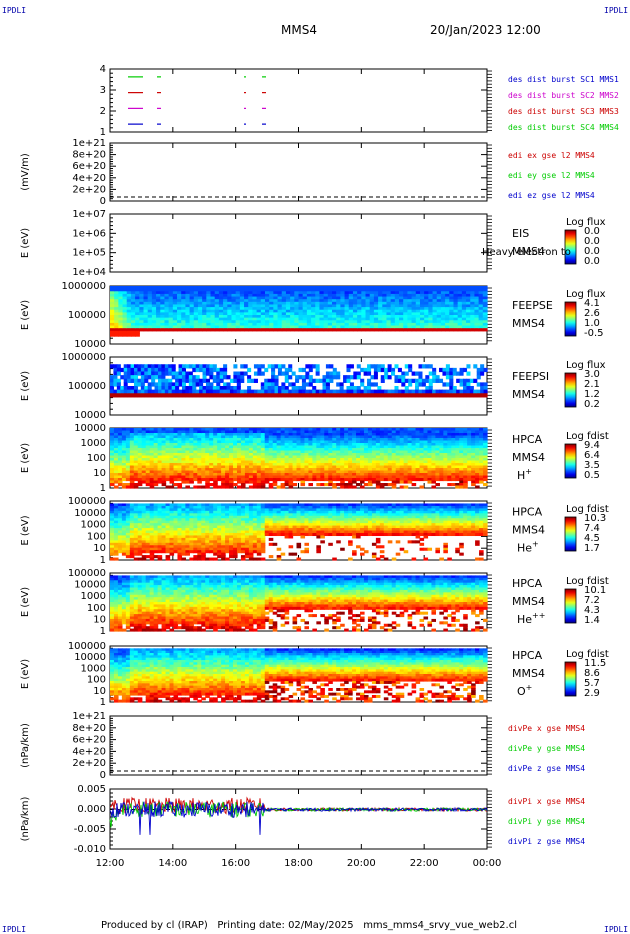 The width and height of the screenshot is (630, 934). What do you see at coordinates (25, 243) in the screenshot?
I see `y-axis-label: E (eV)` at bounding box center [25, 243].